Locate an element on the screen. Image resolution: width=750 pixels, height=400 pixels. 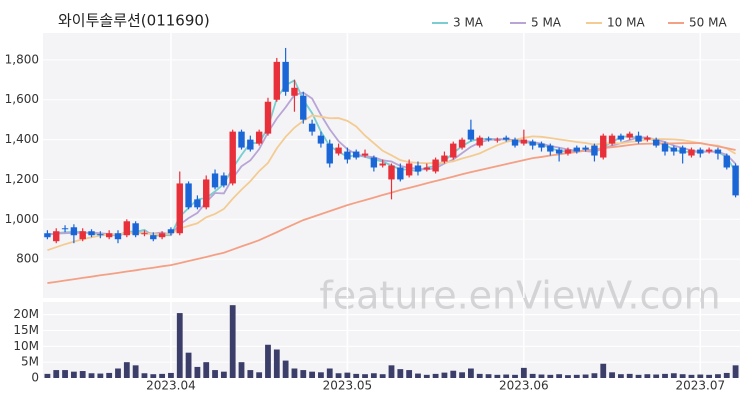
x-tick-label: 2023.06 is located at coordinates (524, 386).